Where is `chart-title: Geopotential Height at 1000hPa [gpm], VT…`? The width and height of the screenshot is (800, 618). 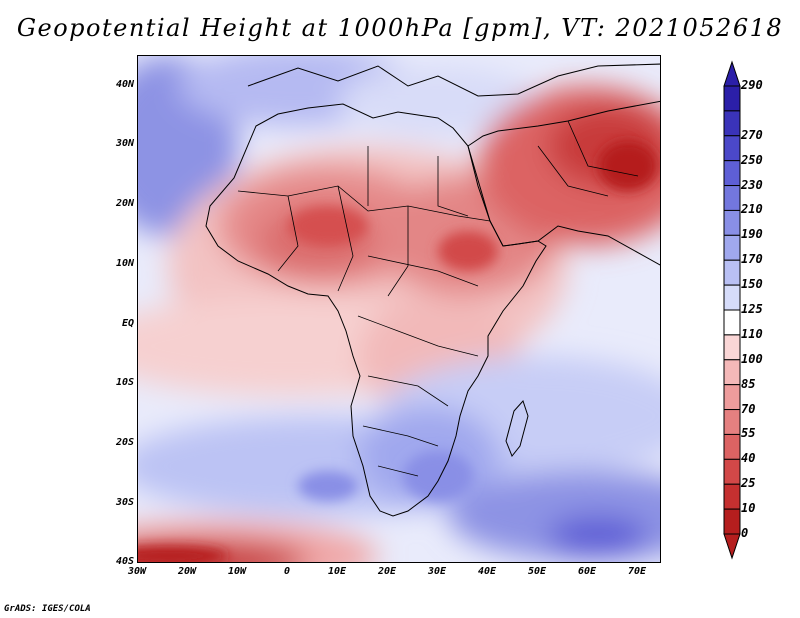
chart-title: Geopotential Height at 1000hPa [gpm], VT… is located at coordinates (400, 28).